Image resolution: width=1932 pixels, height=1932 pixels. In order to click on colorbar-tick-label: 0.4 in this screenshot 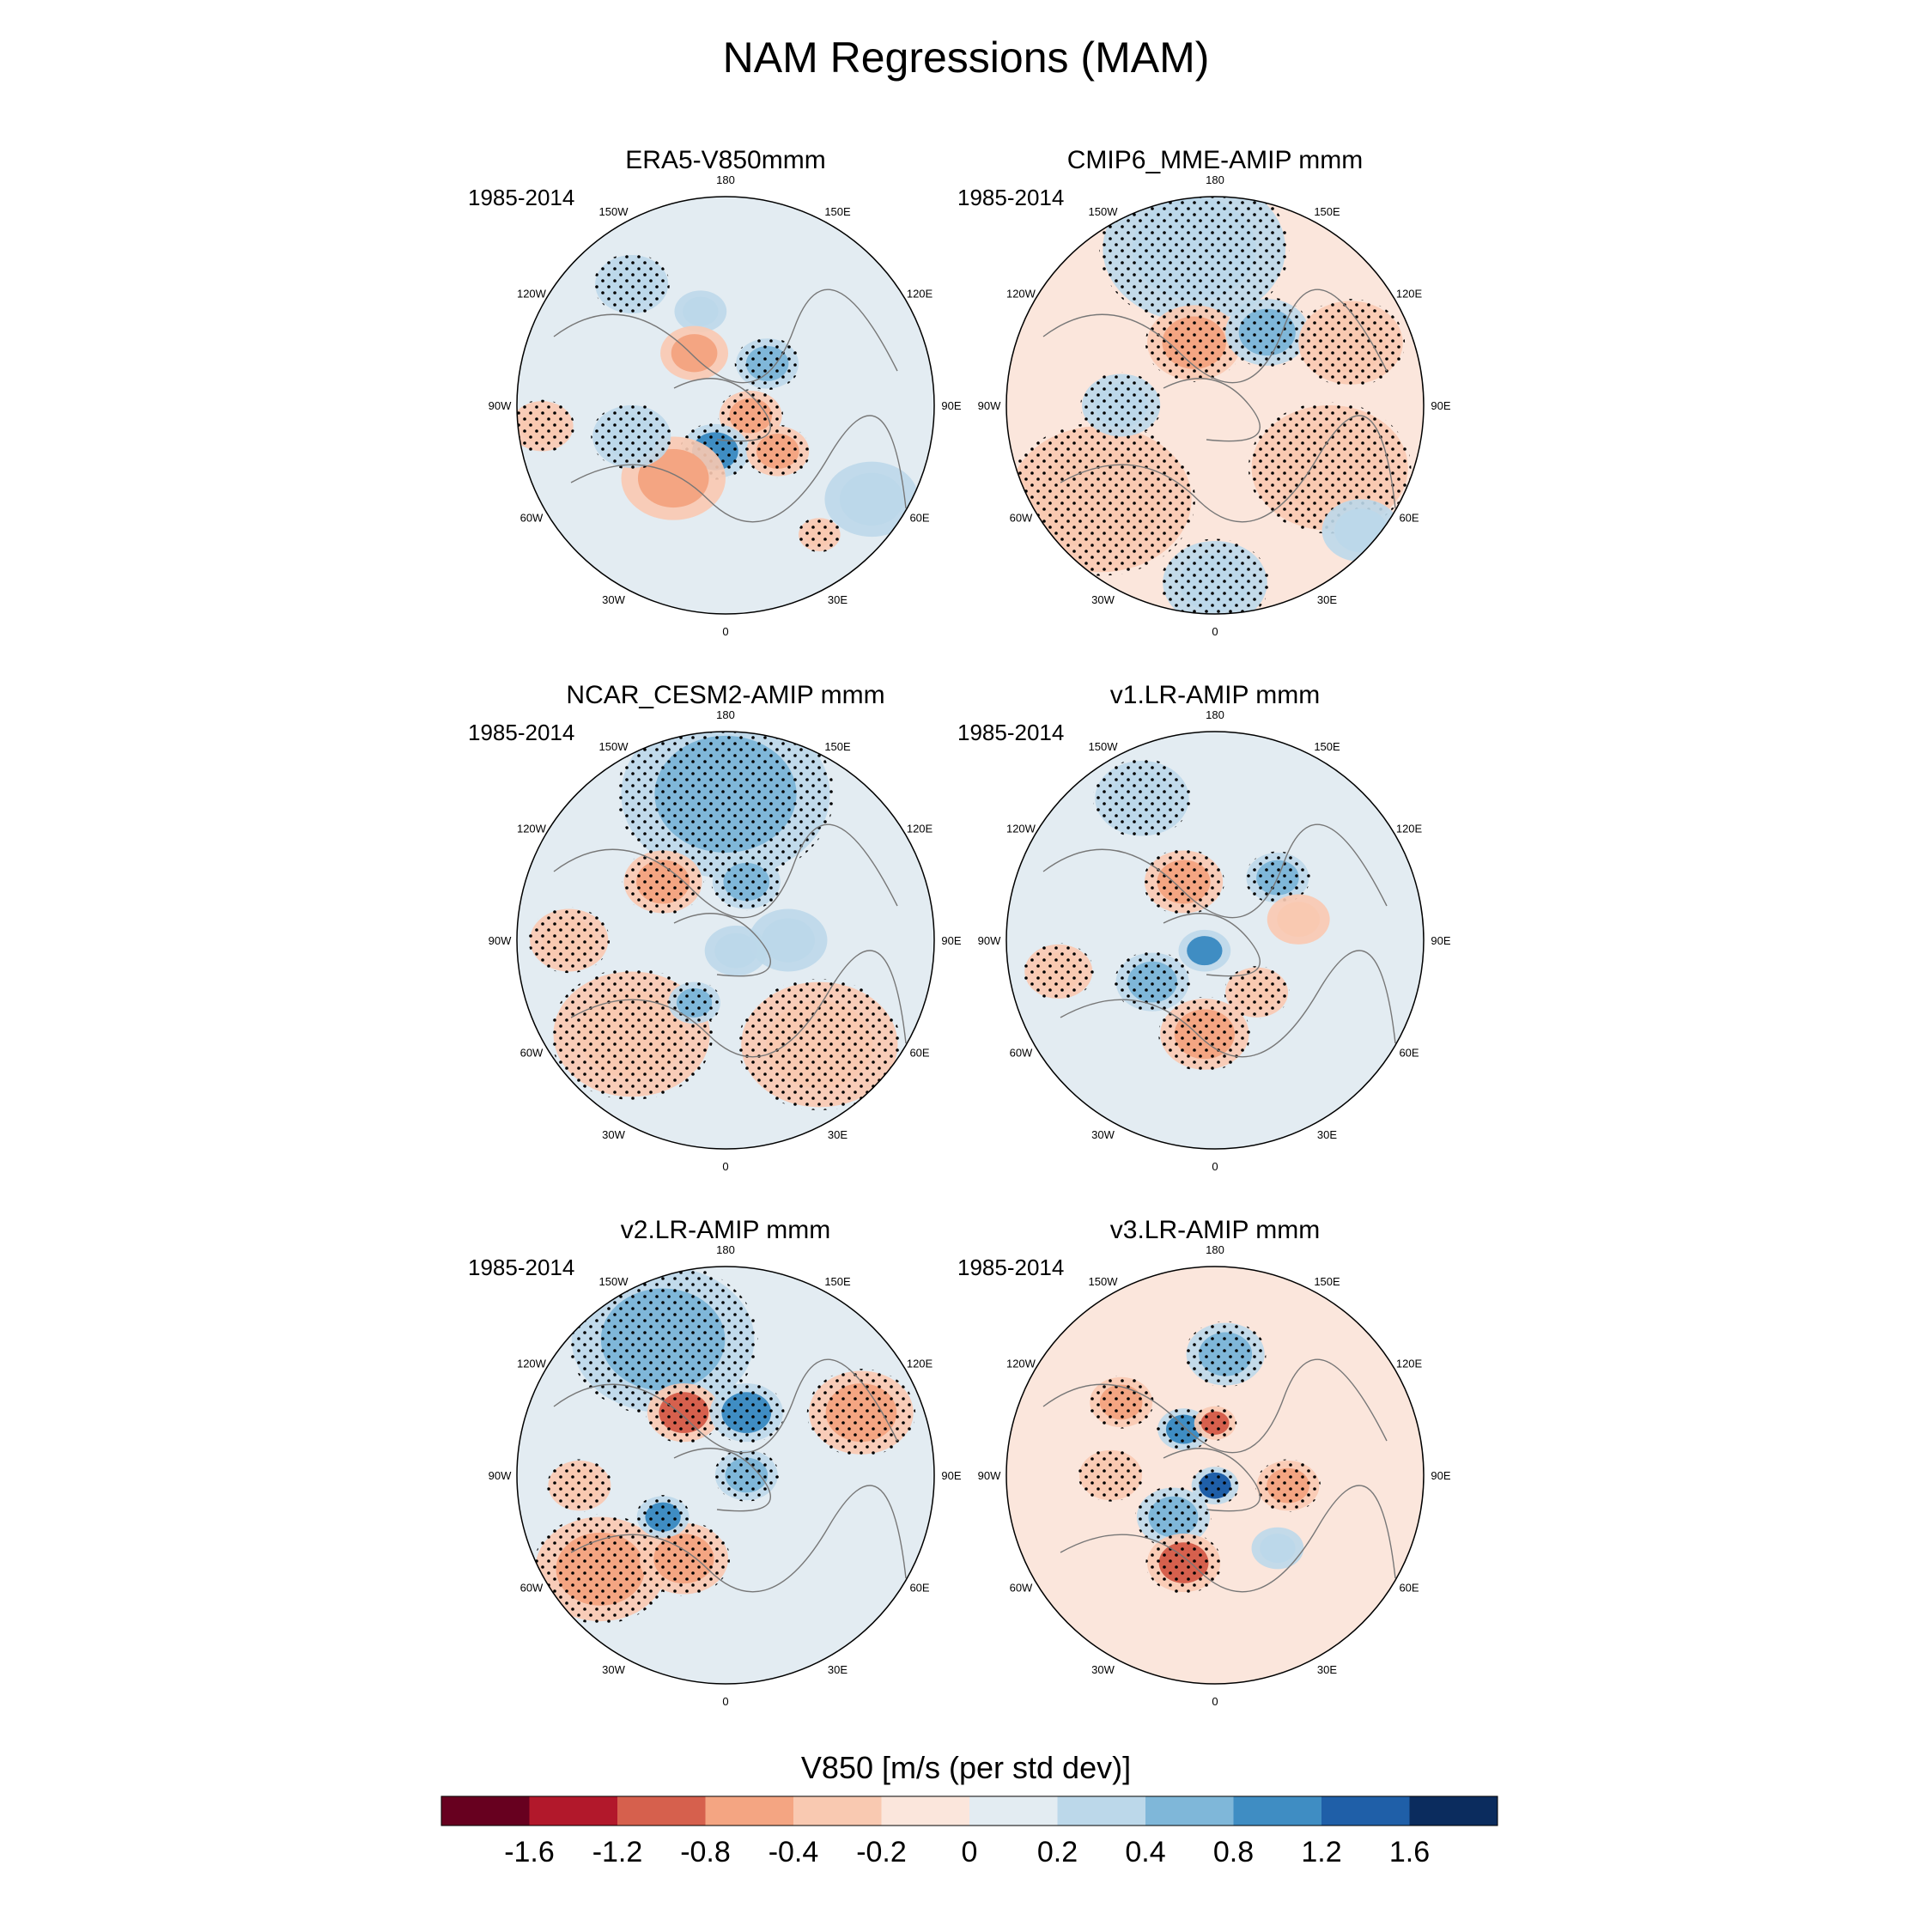, I will do `click(1145, 1852)`.